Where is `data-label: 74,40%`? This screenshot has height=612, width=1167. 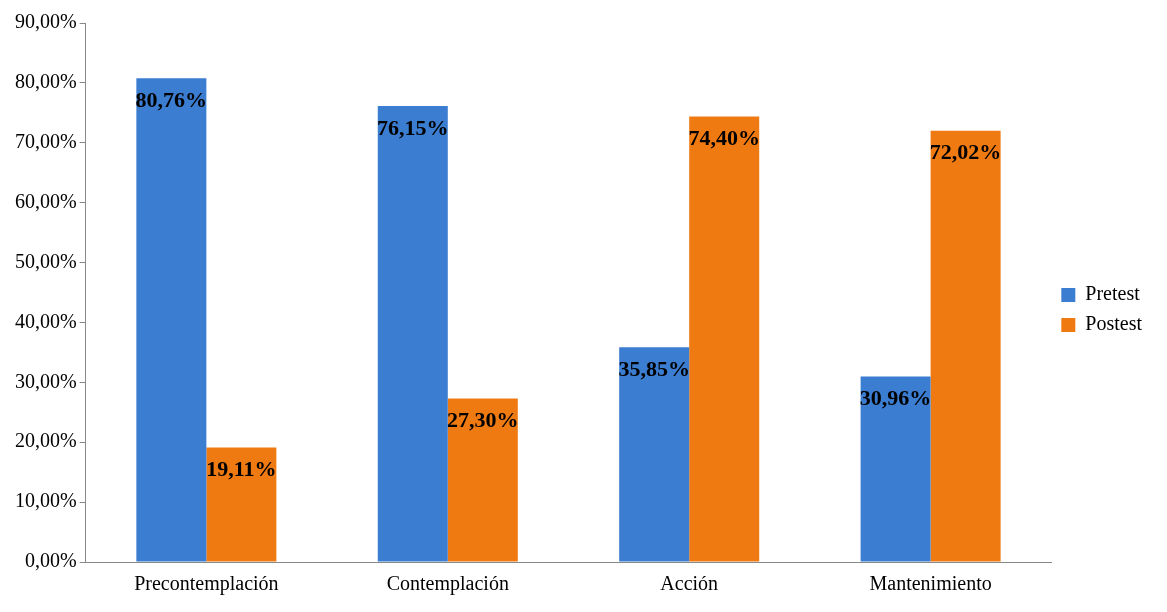
data-label: 74,40% is located at coordinates (724, 138).